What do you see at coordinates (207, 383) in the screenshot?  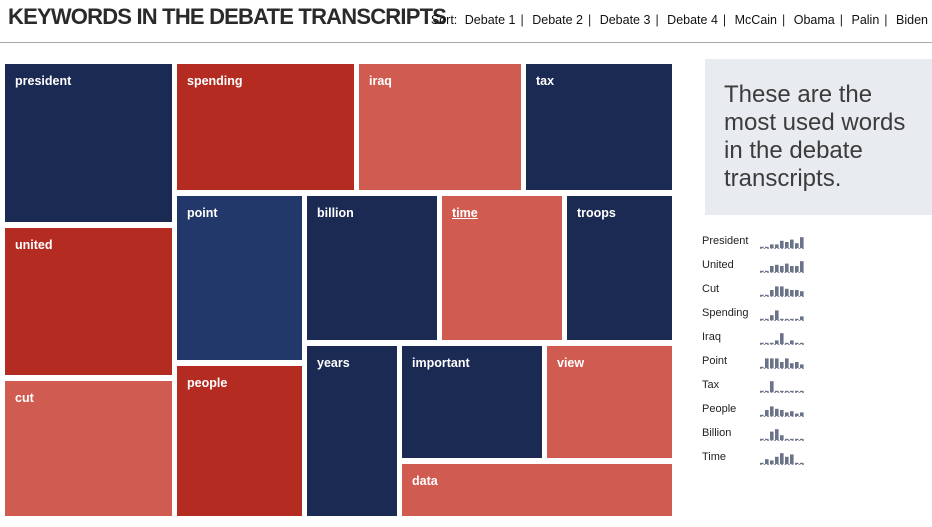 I see `tile-label: people` at bounding box center [207, 383].